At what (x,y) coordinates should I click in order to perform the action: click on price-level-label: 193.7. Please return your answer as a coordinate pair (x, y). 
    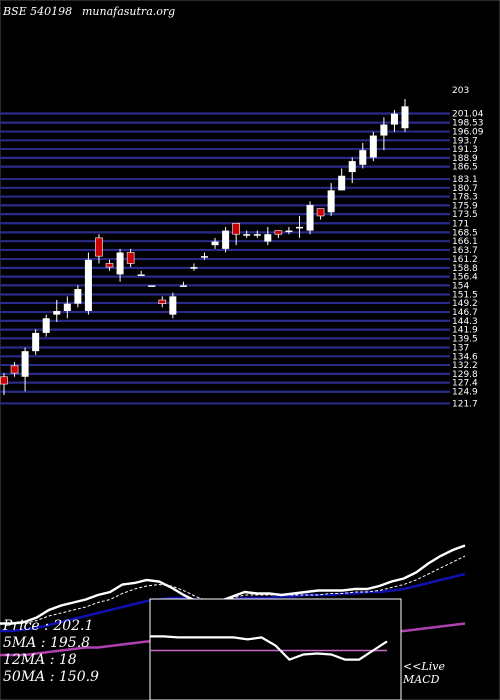
    Looking at the image, I should click on (465, 141).